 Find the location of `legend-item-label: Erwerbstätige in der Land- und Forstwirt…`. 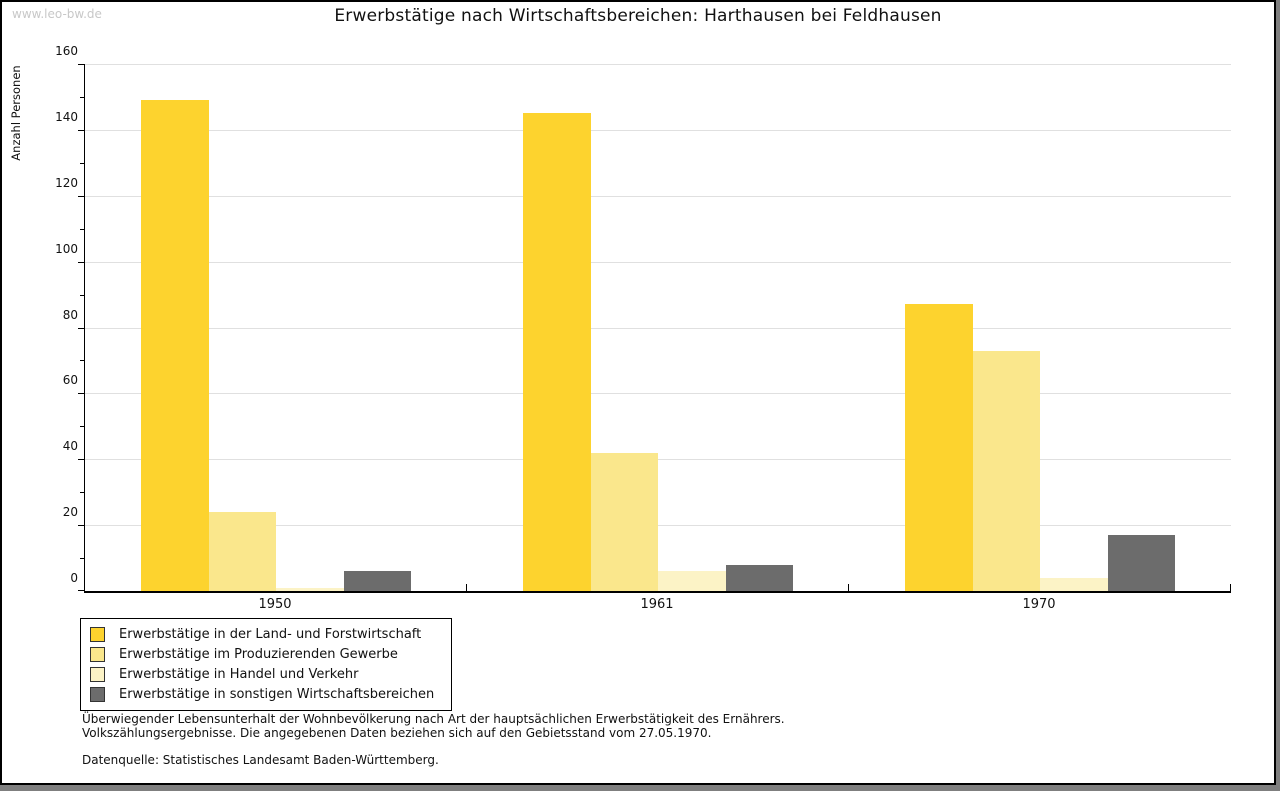

legend-item-label: Erwerbstätige in der Land- und Forstwirt… is located at coordinates (270, 634).